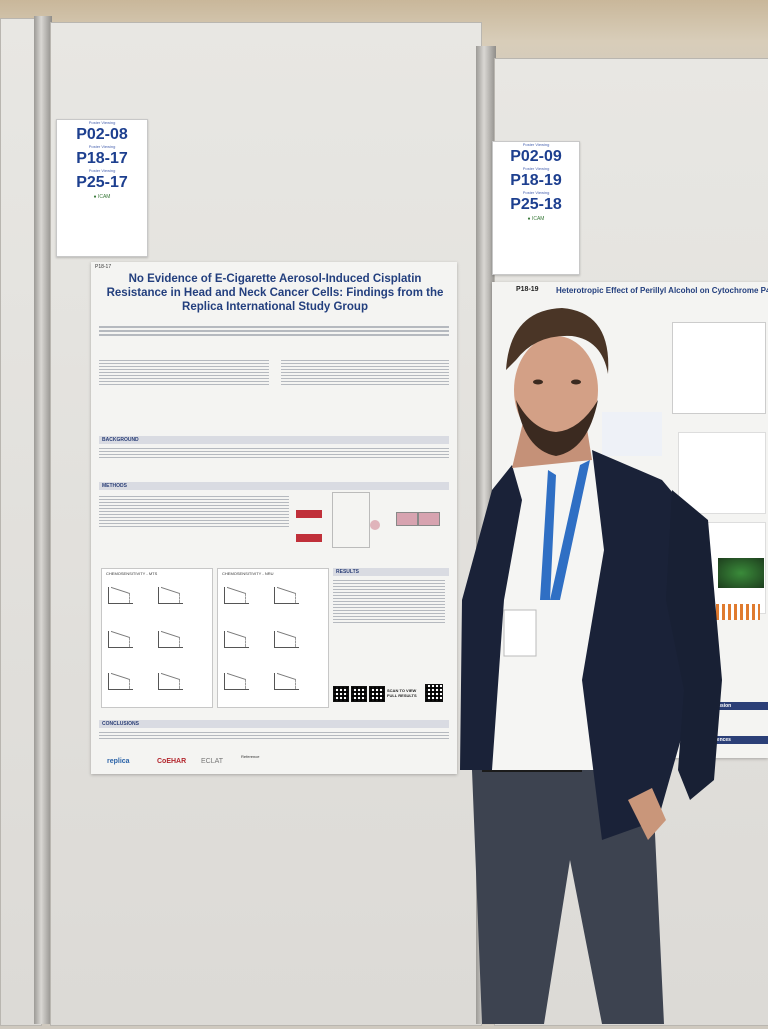 The image size is (768, 1029). What do you see at coordinates (274, 453) in the screenshot?
I see `background-text` at bounding box center [274, 453].